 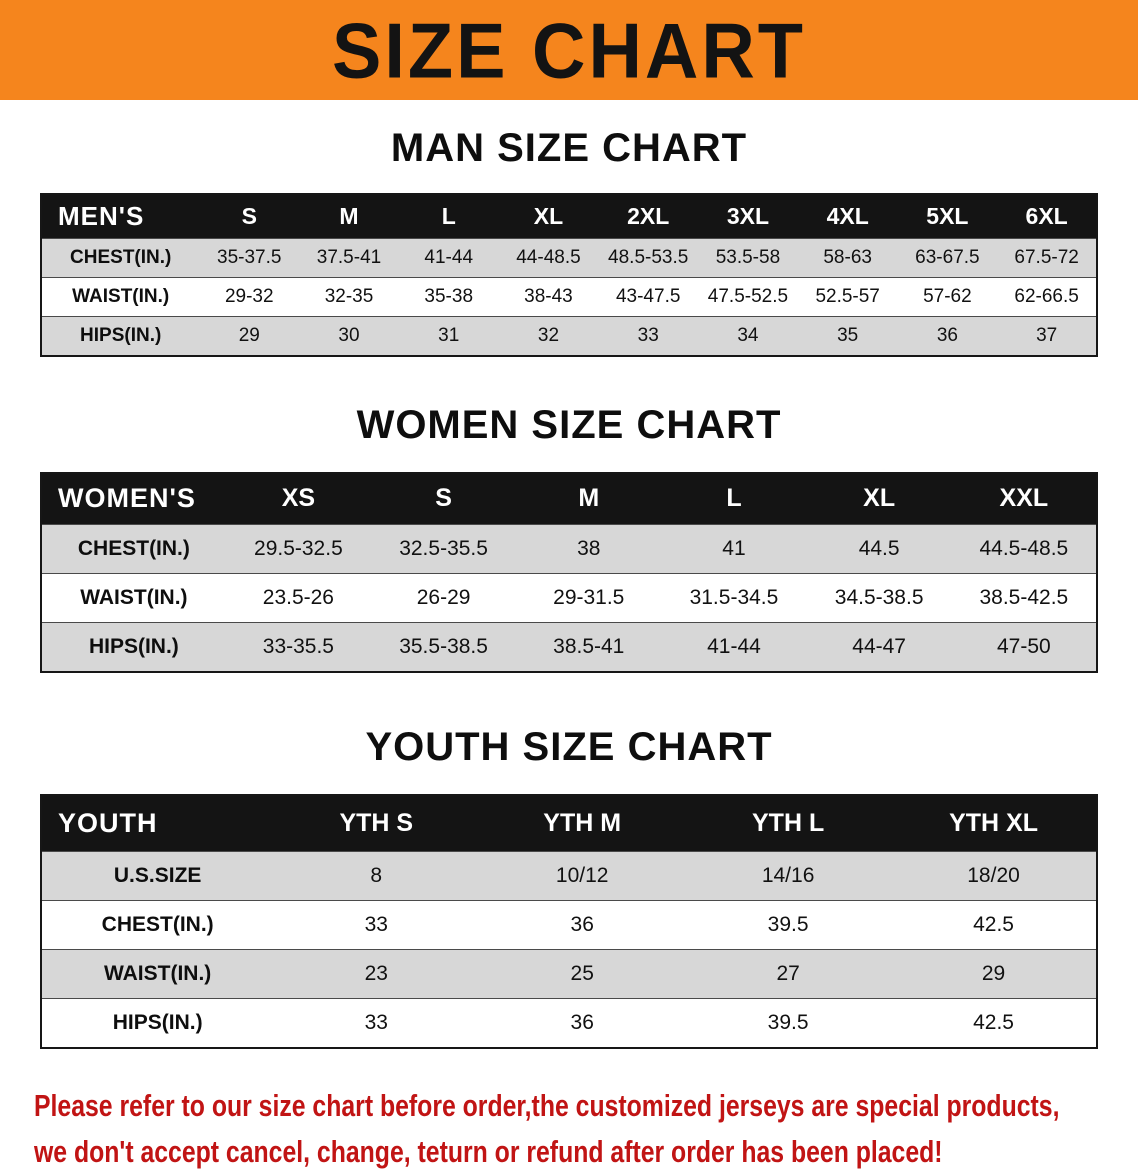 I want to click on size-value: 63-67.5, so click(x=947, y=257).